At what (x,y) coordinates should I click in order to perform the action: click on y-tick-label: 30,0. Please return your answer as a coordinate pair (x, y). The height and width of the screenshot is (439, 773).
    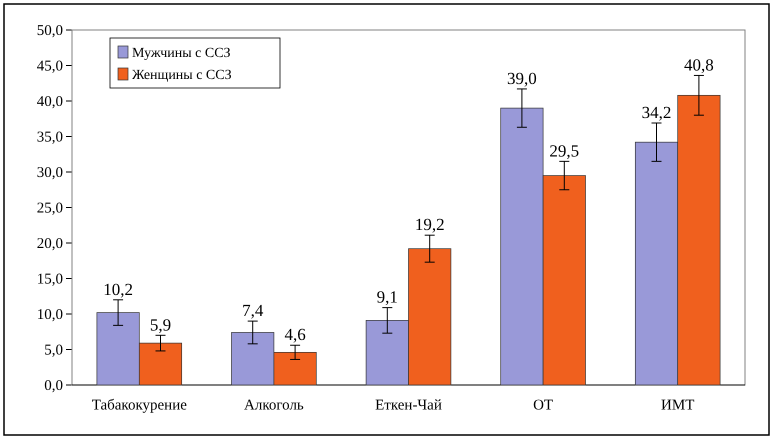
    Looking at the image, I should click on (49, 172).